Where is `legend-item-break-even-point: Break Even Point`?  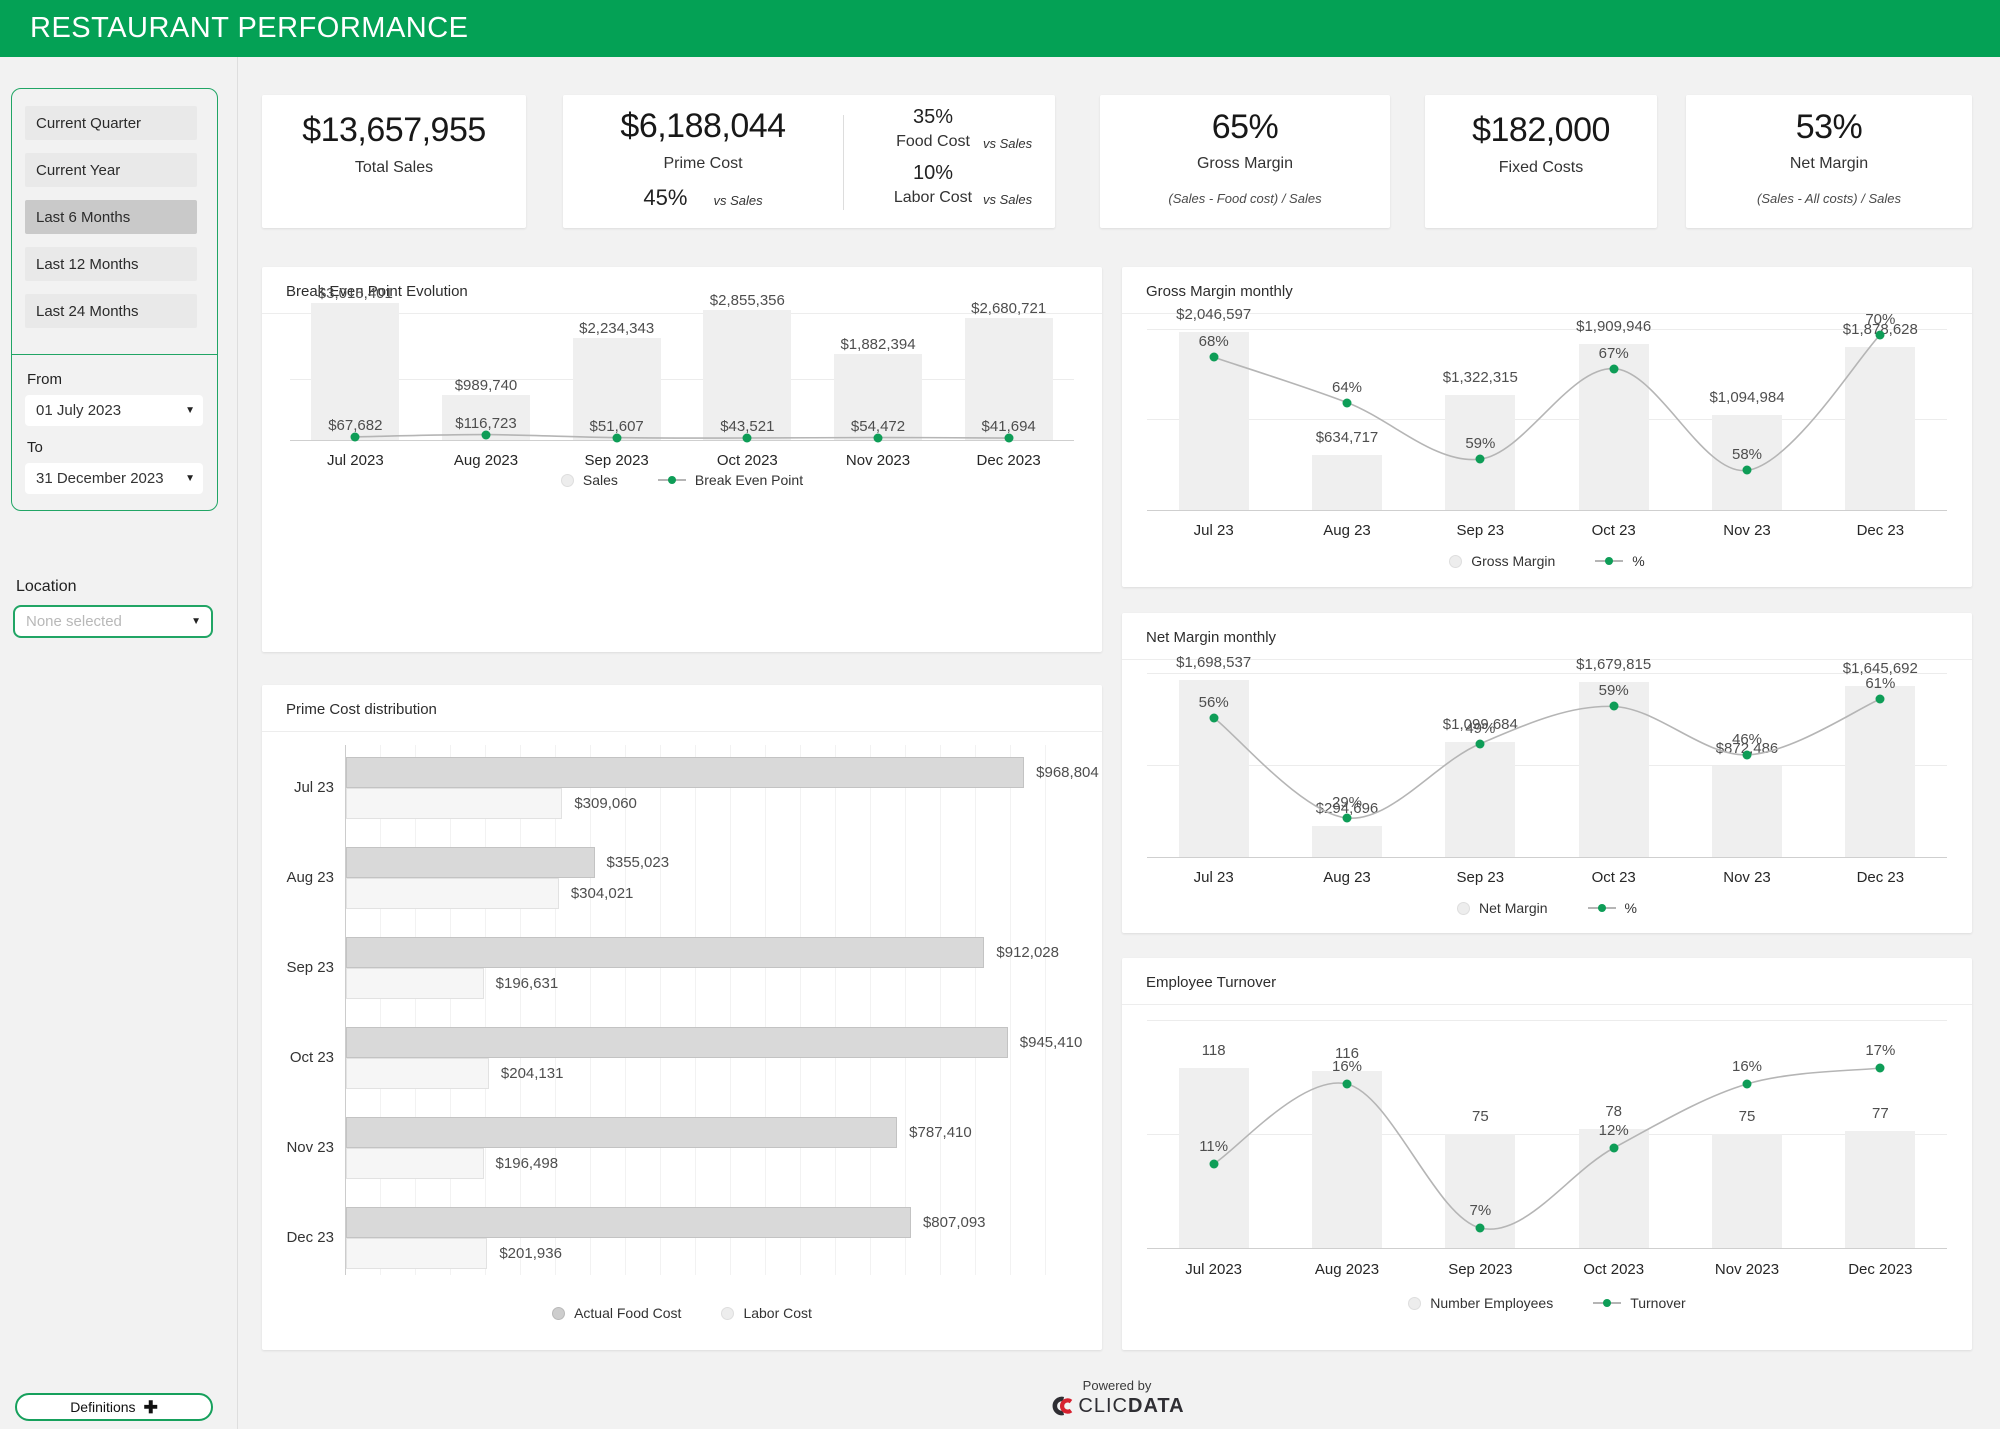 legend-item-break-even-point: Break Even Point is located at coordinates (730, 480).